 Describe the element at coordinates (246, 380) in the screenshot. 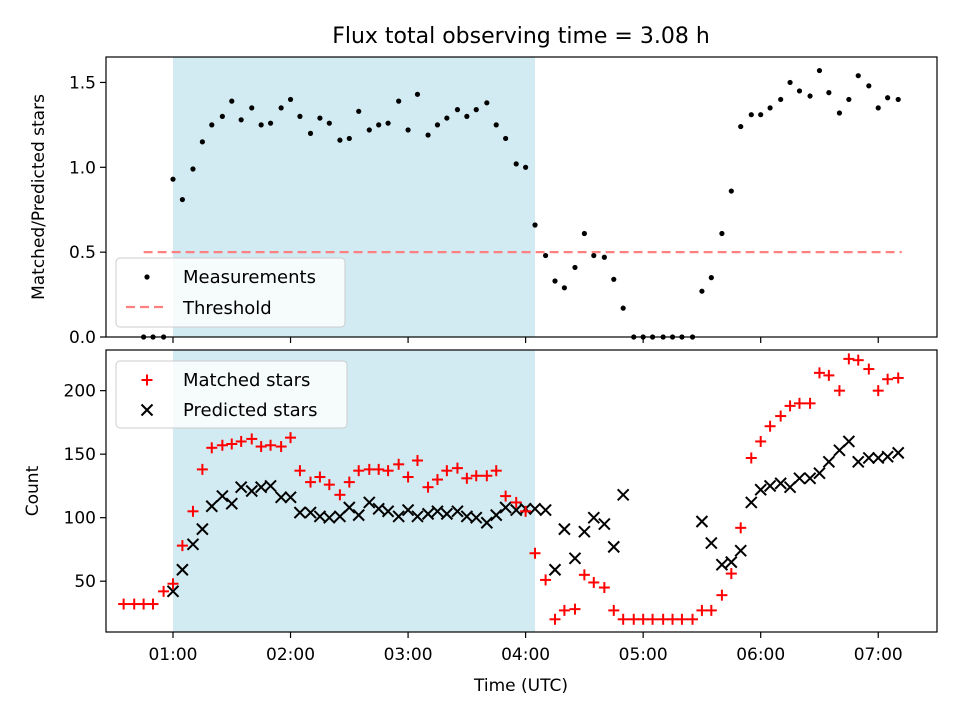

I see `legend-matched-label: Matched stars` at that location.